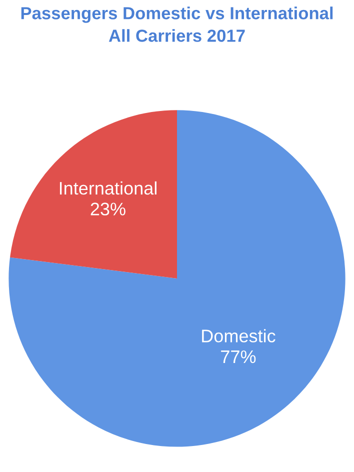  What do you see at coordinates (108, 188) in the screenshot?
I see `slice-label: International` at bounding box center [108, 188].